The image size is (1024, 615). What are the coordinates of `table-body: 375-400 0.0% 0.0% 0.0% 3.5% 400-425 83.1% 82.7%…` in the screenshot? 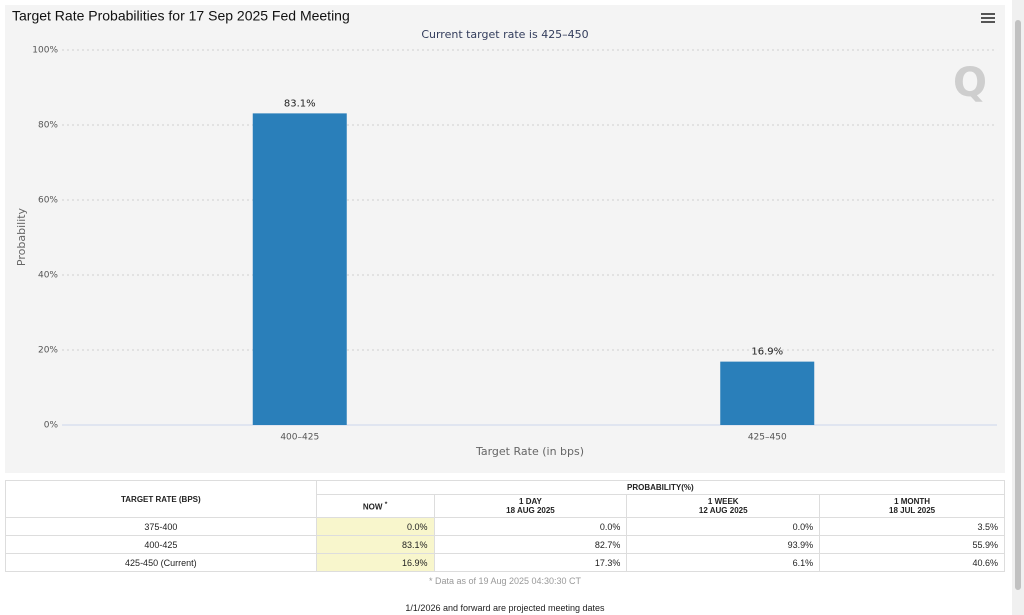 It's located at (505, 544).